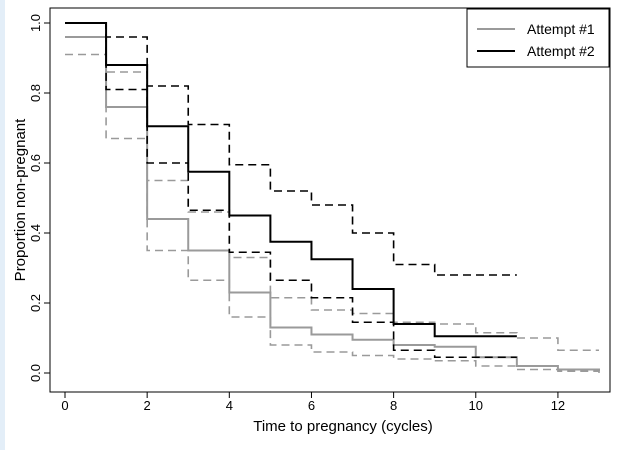 The width and height of the screenshot is (617, 450). What do you see at coordinates (558, 405) in the screenshot?
I see `x-tick-label: 12` at bounding box center [558, 405].